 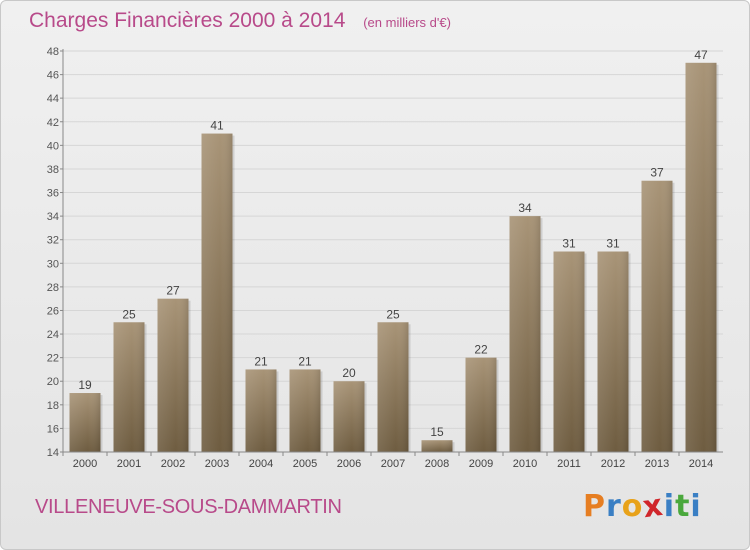 What do you see at coordinates (53, 359) in the screenshot?
I see `y-tick-label: 22` at bounding box center [53, 359].